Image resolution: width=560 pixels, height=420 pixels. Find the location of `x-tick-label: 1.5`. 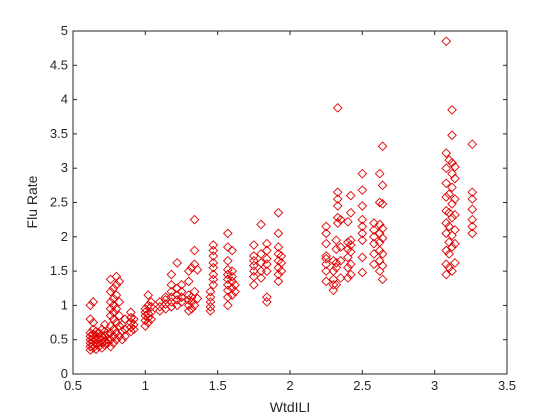

x-tick-label: 1.5 is located at coordinates (218, 385).